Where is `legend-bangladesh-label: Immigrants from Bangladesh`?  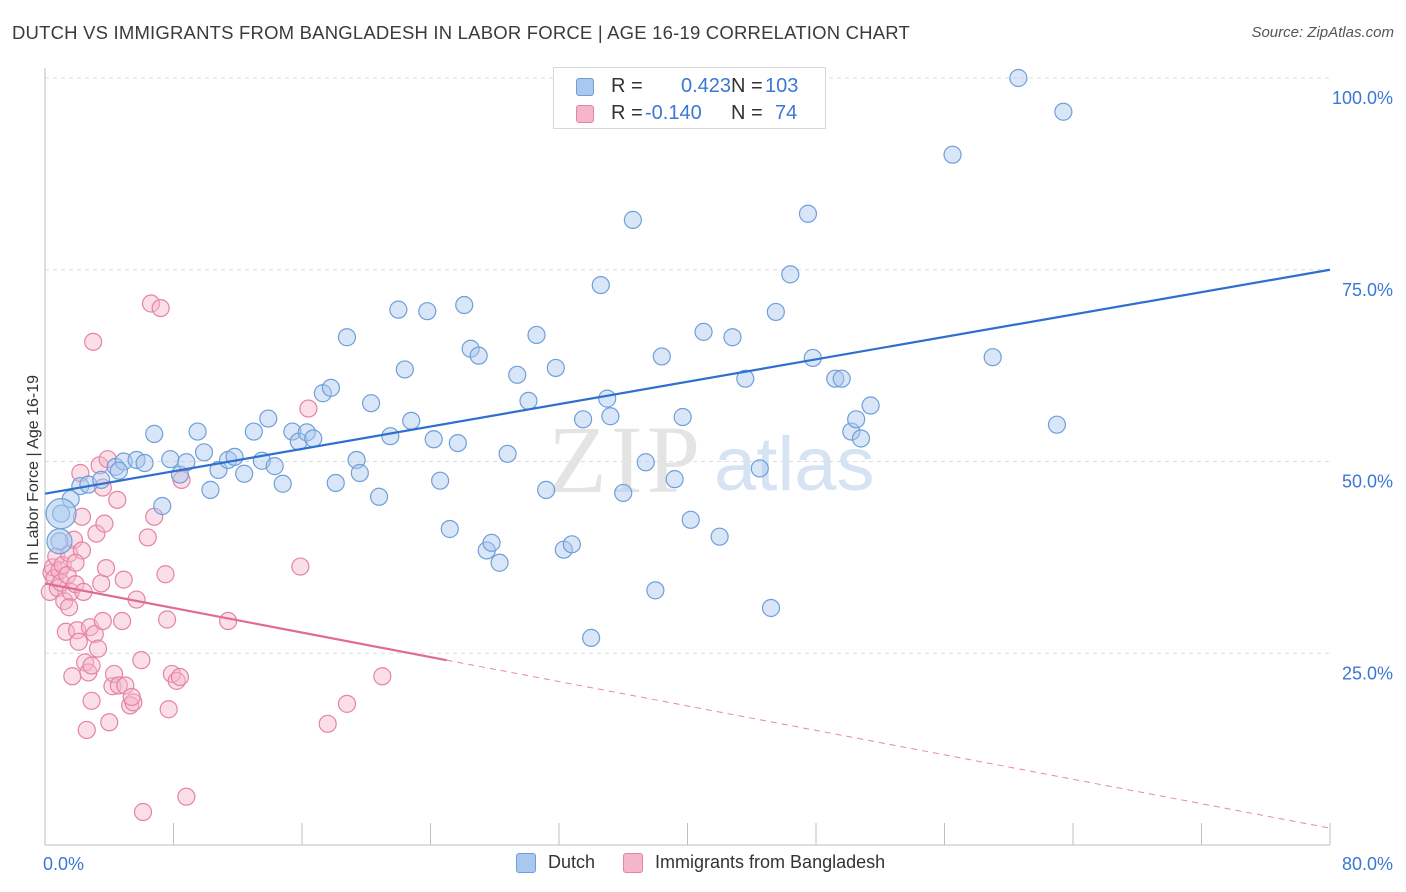
legend-bangladesh-label: Immigrants from Bangladesh is located at coordinates (770, 862).